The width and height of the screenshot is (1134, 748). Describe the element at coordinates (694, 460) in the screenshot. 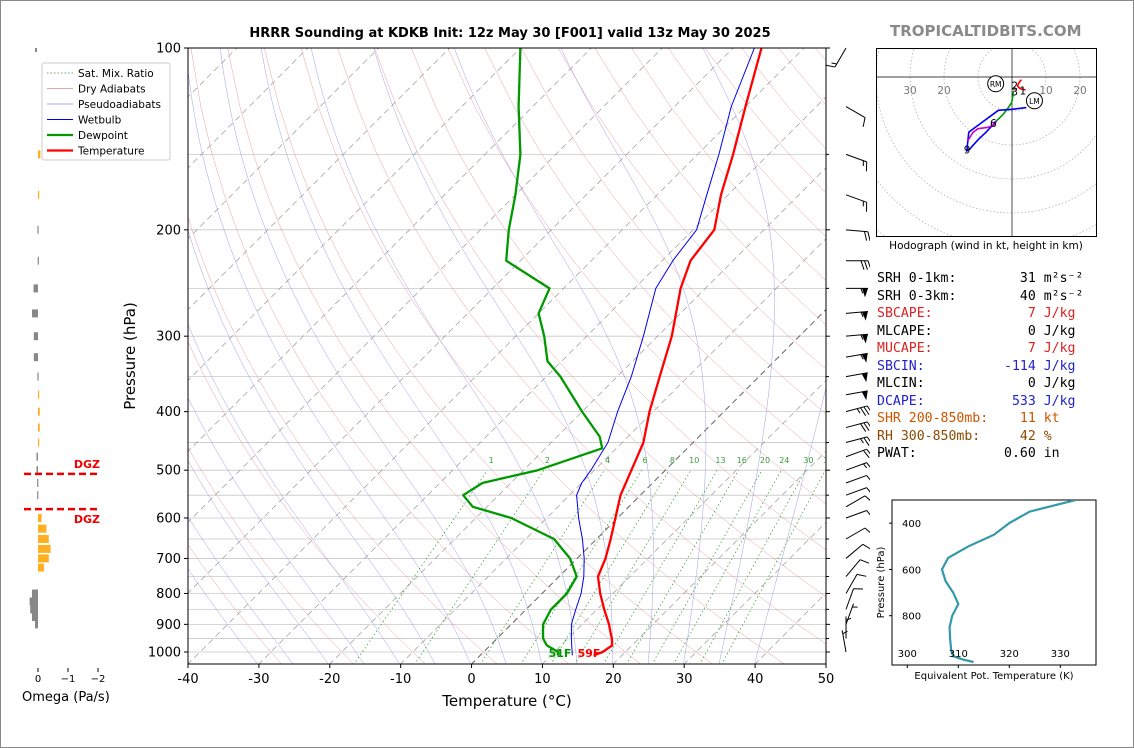

I see `mixing-ratio-label: 10` at that location.